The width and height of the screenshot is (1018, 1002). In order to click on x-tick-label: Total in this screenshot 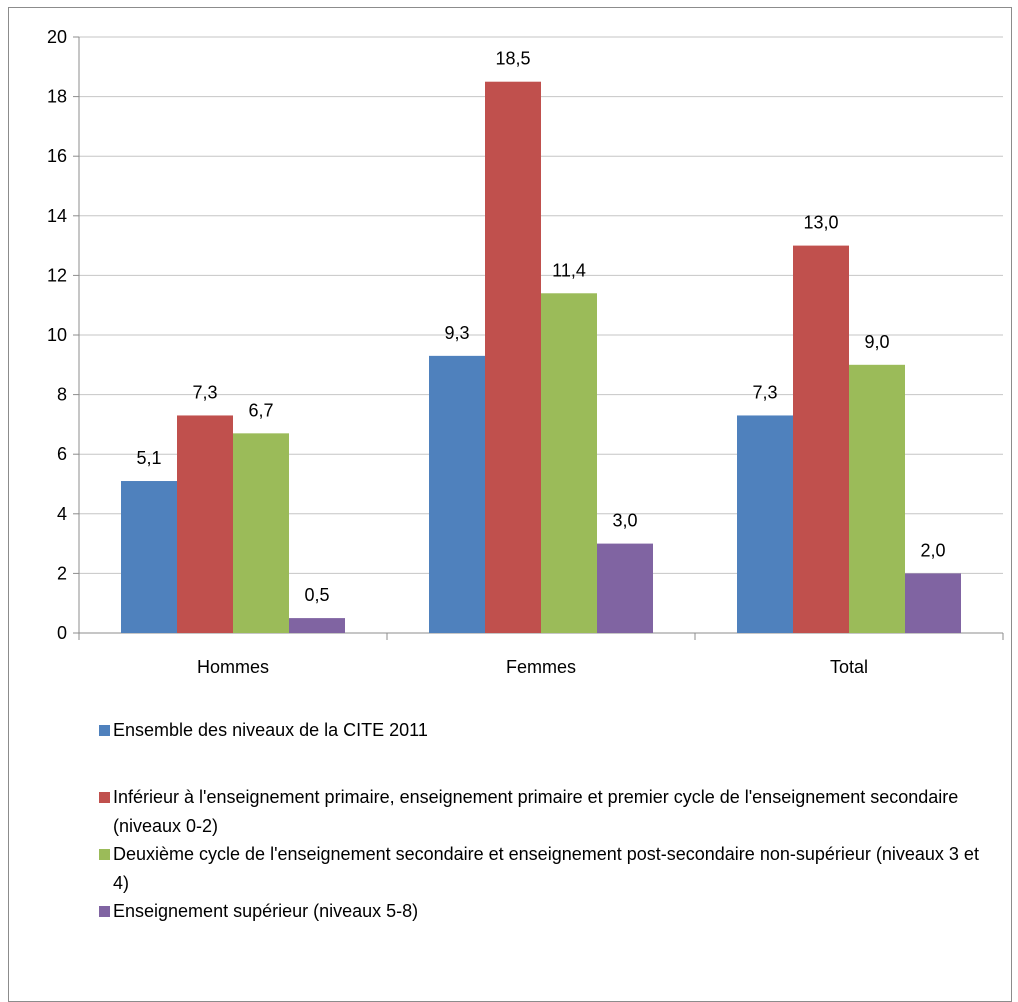, I will do `click(849, 667)`.